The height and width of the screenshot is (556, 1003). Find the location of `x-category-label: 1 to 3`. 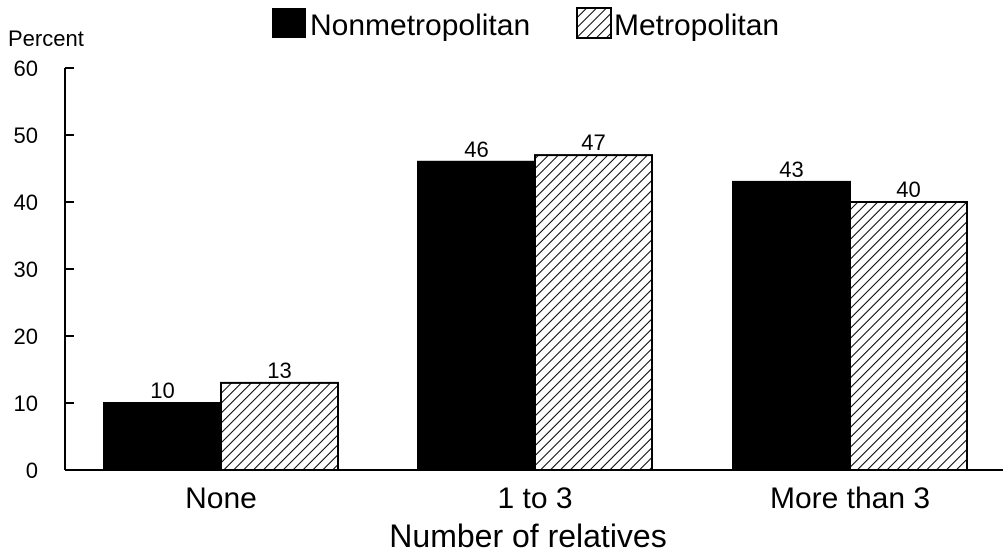

x-category-label: 1 to 3 is located at coordinates (534, 498).